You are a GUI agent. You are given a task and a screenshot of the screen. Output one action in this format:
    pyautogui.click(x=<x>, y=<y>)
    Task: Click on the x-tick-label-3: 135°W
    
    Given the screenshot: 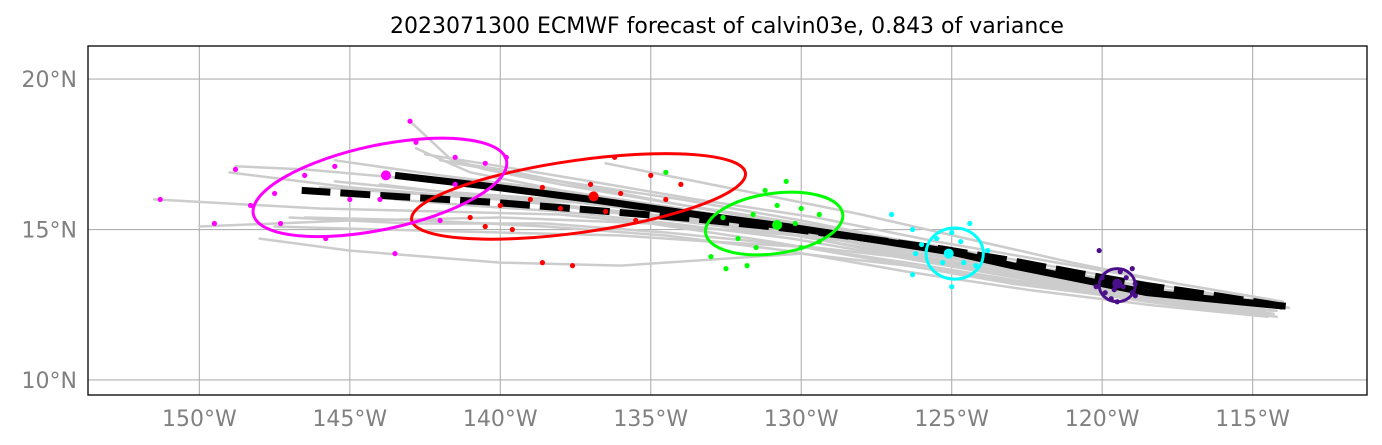 What is the action you would take?
    pyautogui.click(x=650, y=419)
    